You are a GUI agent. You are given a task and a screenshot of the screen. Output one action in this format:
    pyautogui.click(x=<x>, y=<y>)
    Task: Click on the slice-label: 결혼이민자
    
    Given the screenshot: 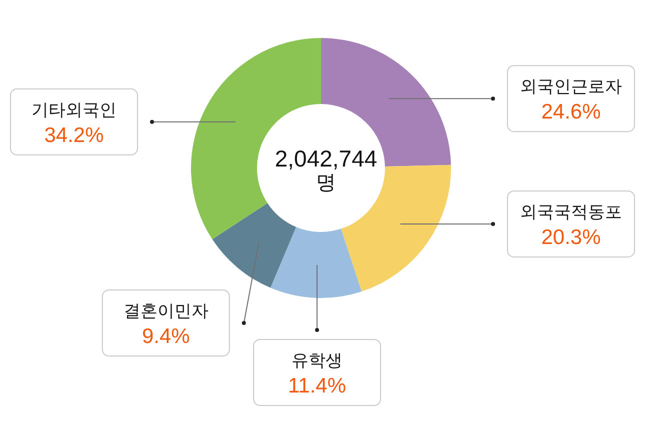 What is the action you would take?
    pyautogui.click(x=165, y=311)
    